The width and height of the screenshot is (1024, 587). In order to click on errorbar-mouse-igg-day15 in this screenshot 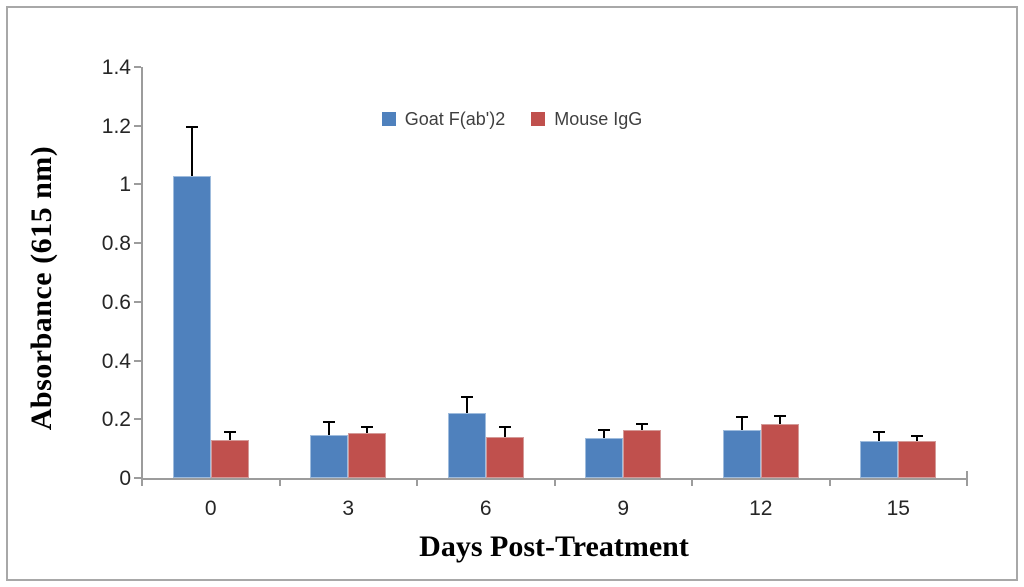, I will do `click(917, 439)`.